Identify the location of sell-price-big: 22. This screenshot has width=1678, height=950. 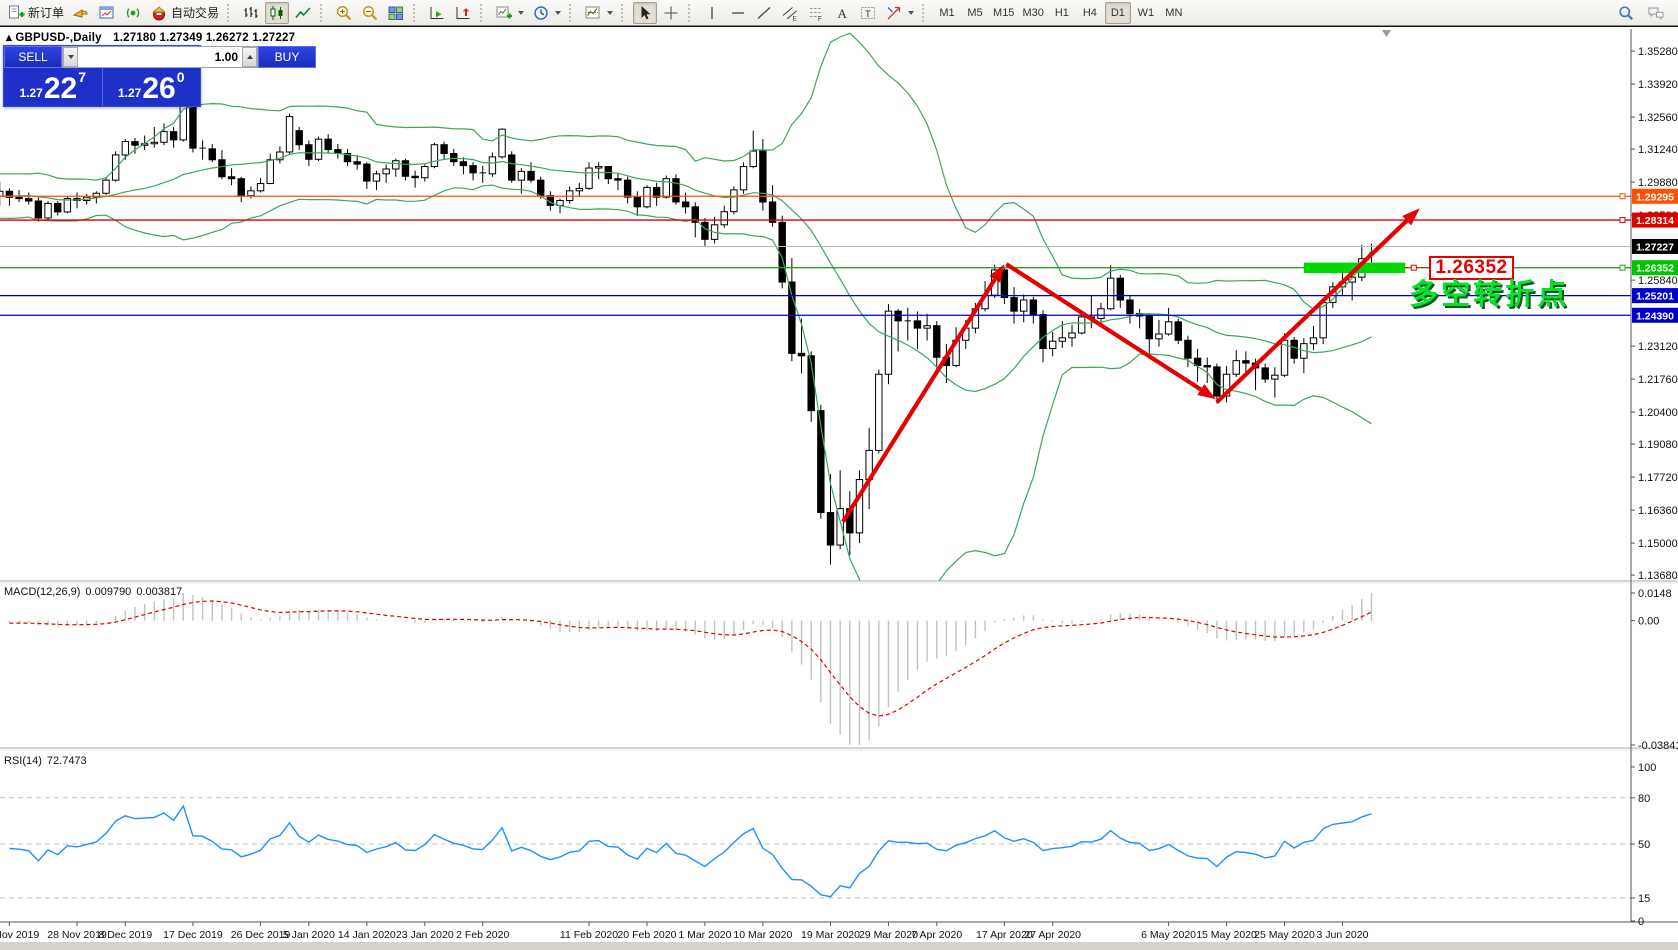
(60, 88).